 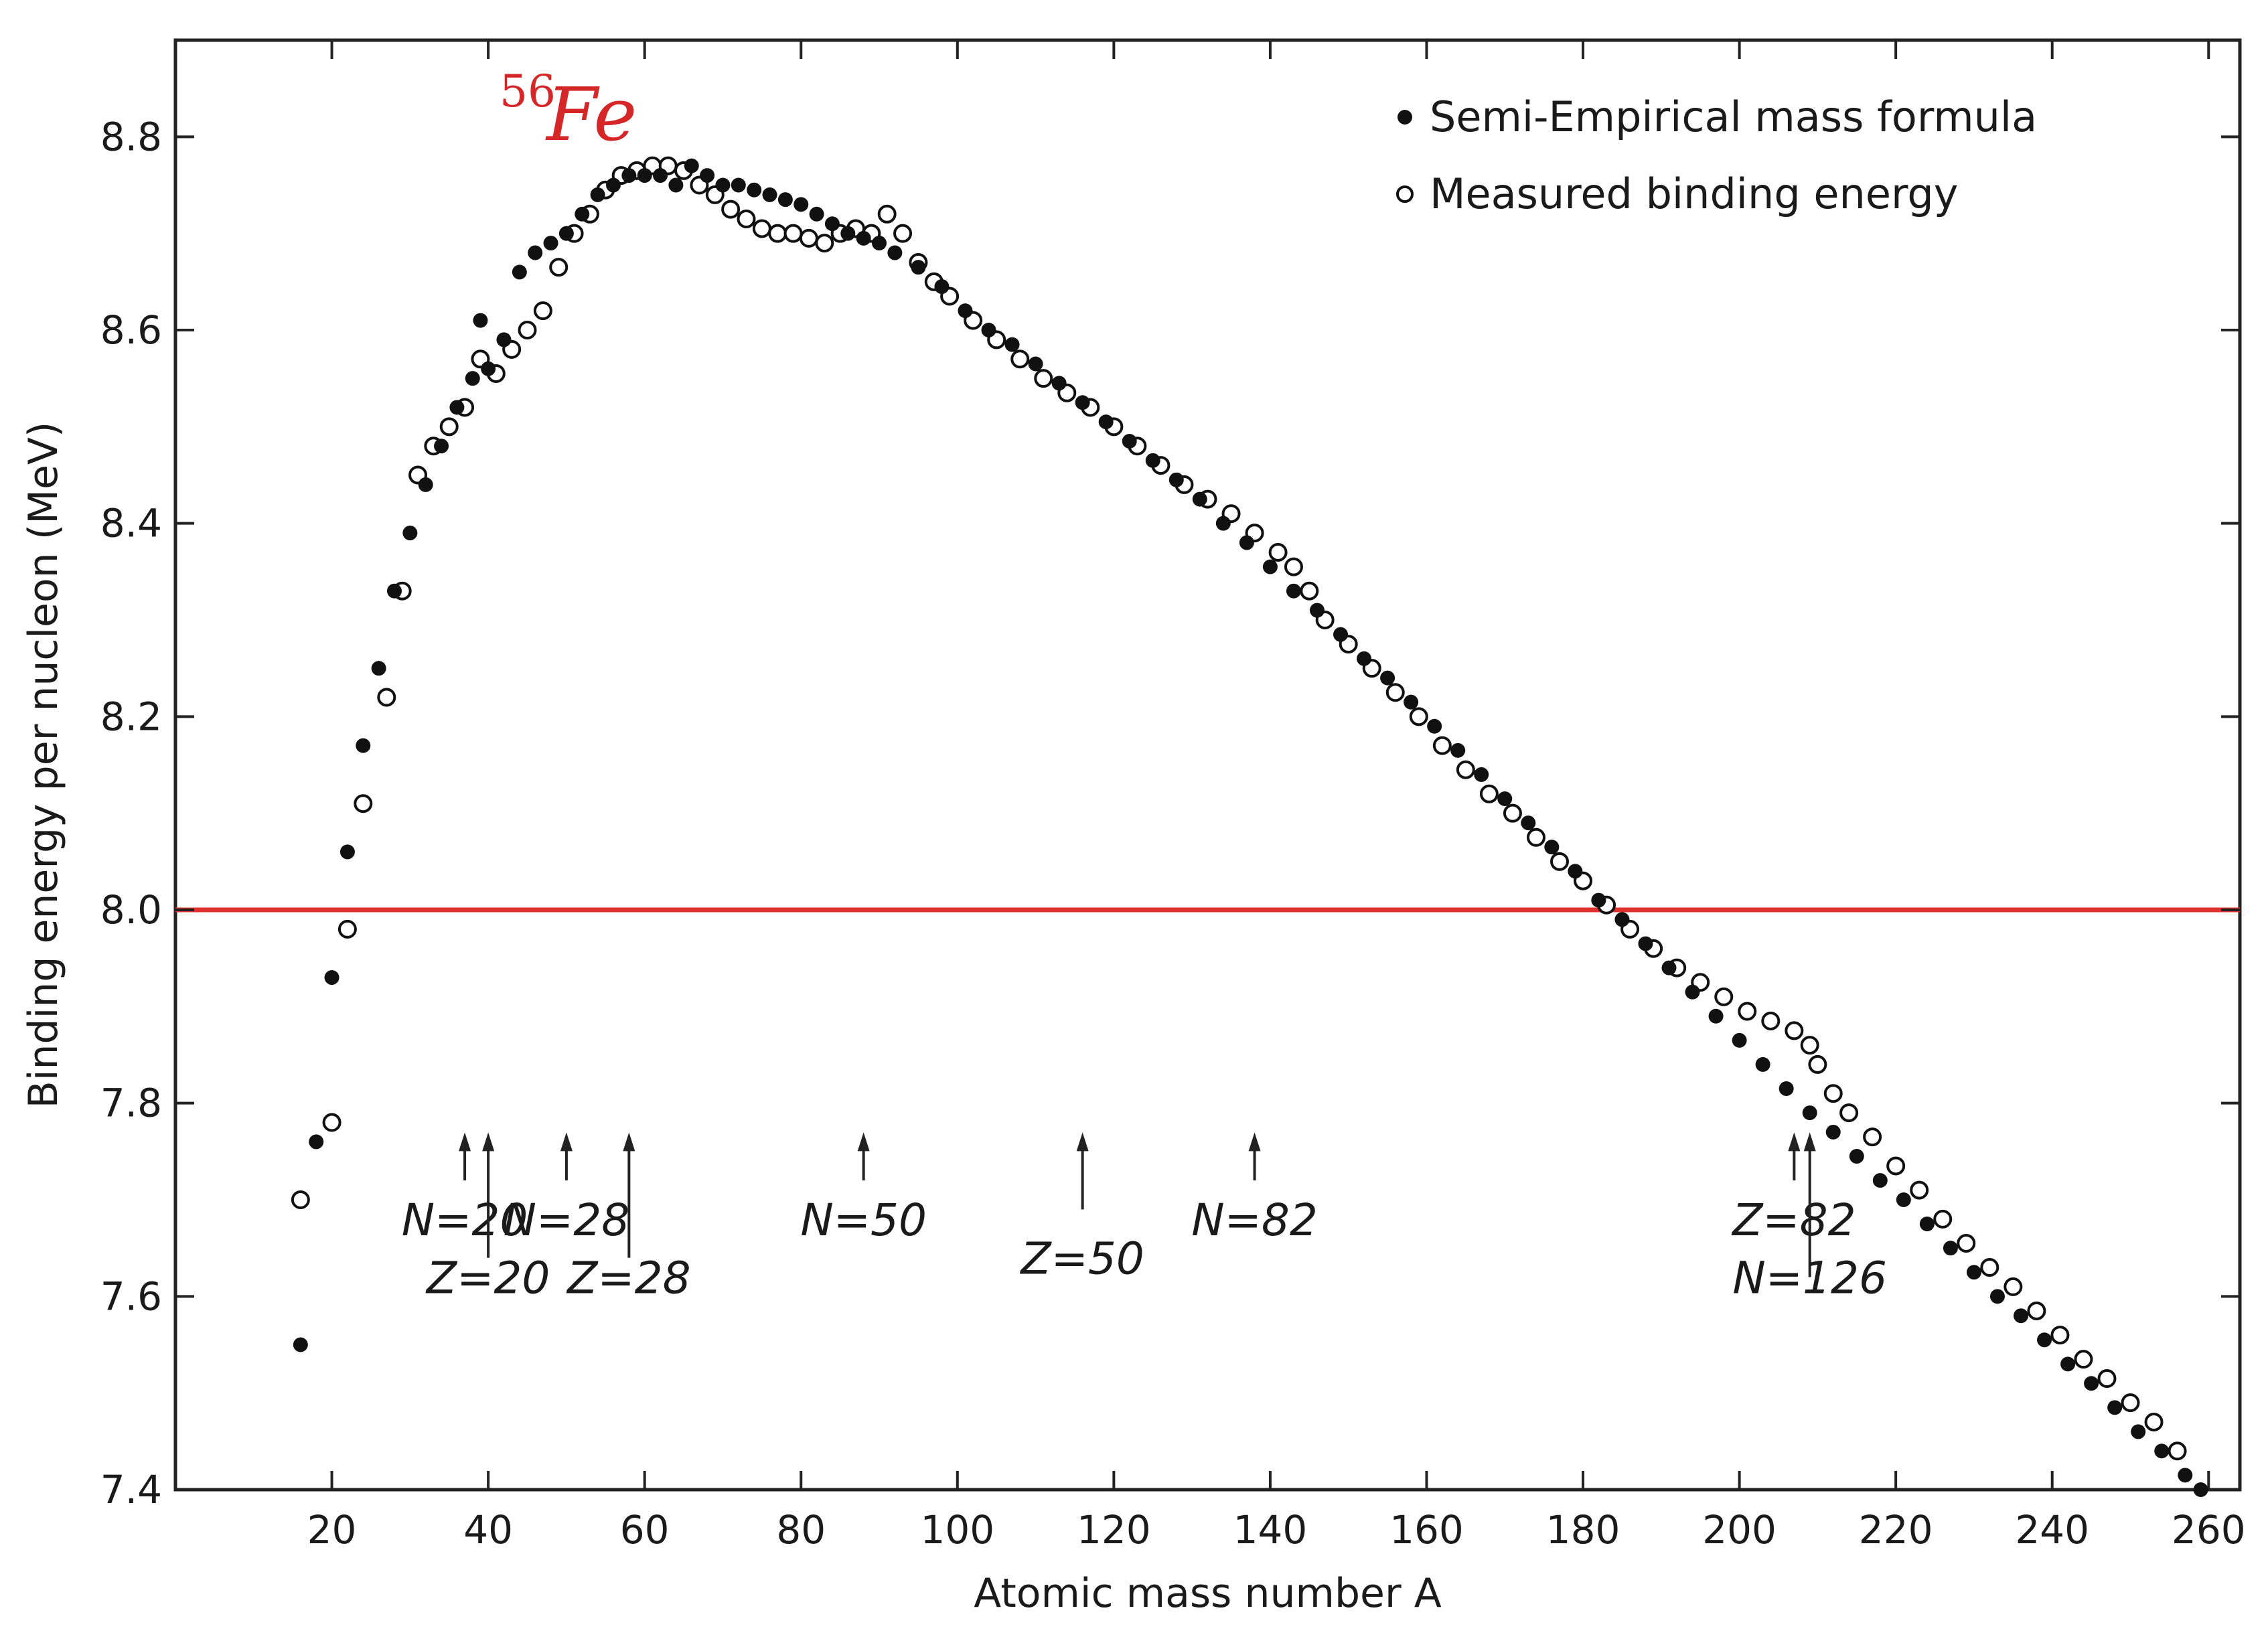 I want to click on x-axis-label: Atomic mass number A, so click(x=1208, y=1594).